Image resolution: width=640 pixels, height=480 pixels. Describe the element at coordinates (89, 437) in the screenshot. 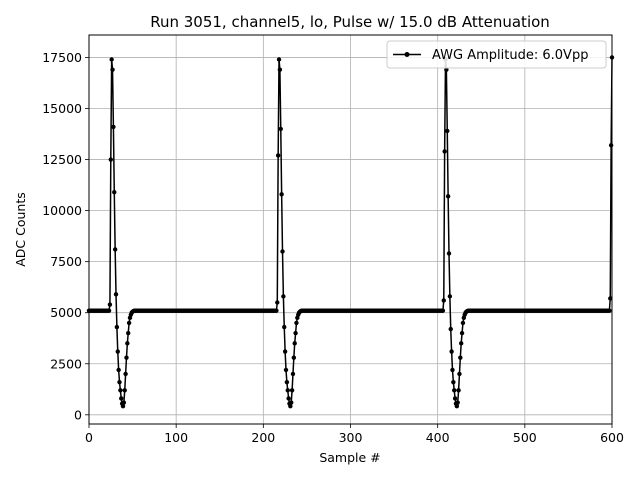

I see `x-tick-label: 0` at that location.